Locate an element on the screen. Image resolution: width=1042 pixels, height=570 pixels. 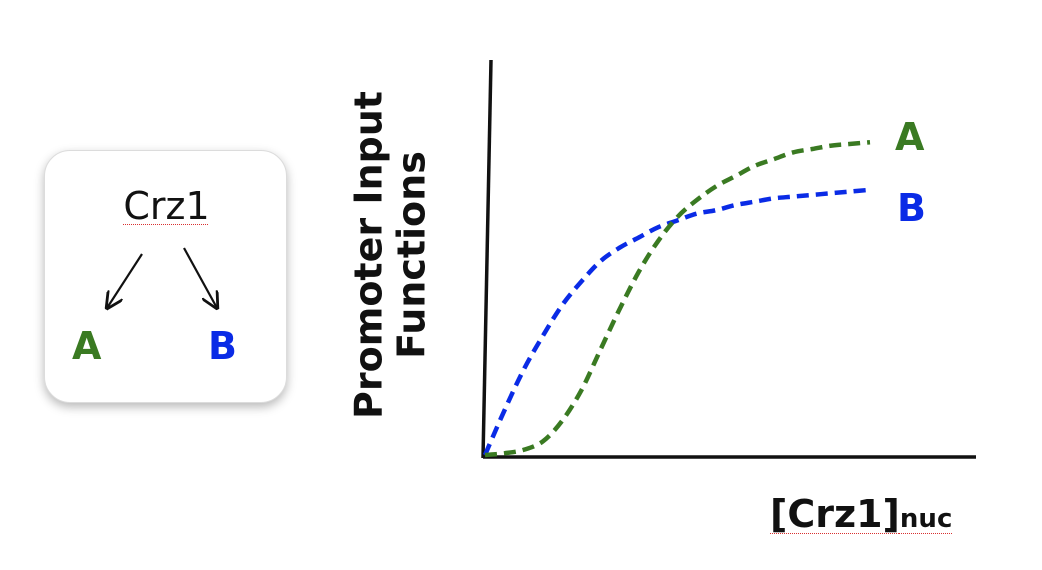
panel-title: Crz1 is located at coordinates (166, 206).